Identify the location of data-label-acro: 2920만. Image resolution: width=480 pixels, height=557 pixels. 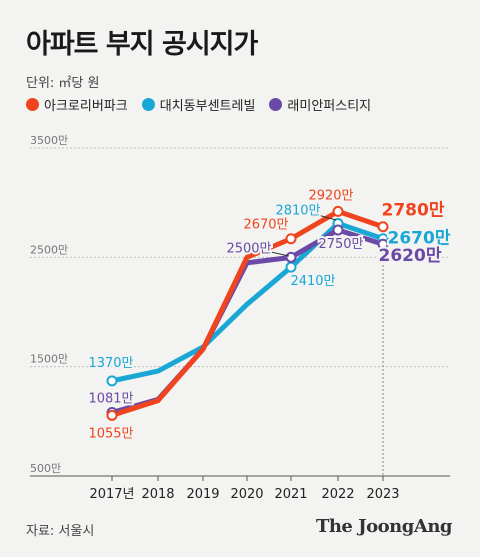
(330, 195).